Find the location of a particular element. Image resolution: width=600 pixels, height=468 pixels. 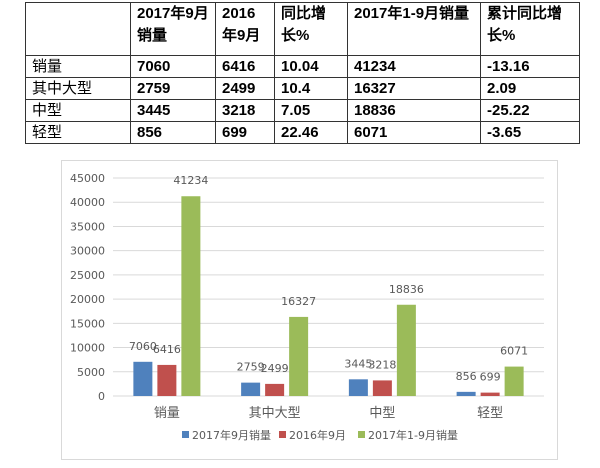

data-label: 2759 is located at coordinates (251, 367).